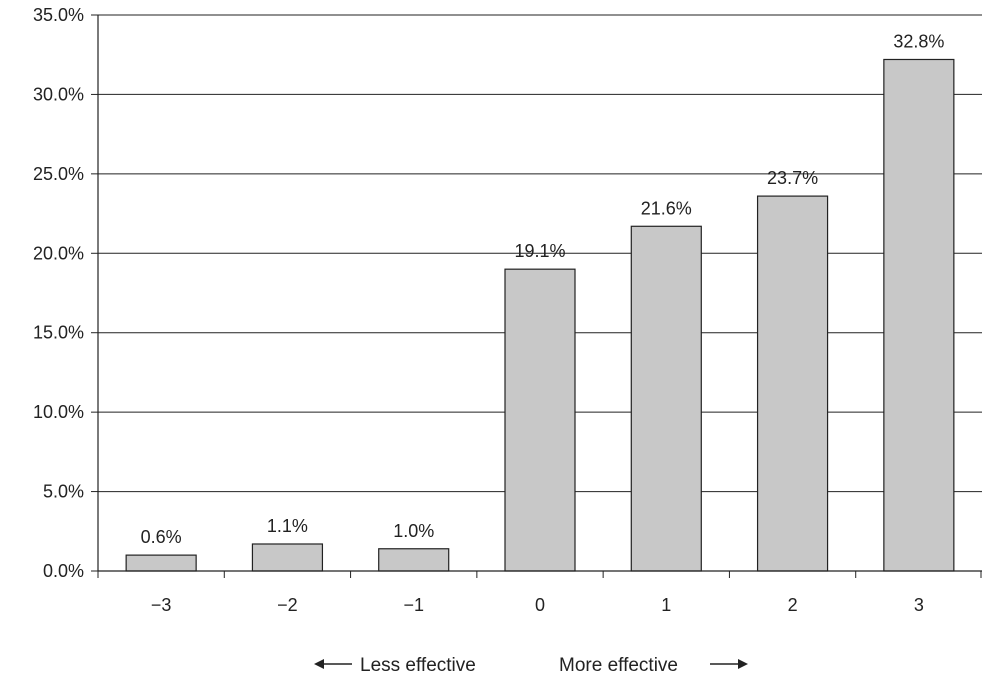 The width and height of the screenshot is (982, 679). What do you see at coordinates (918, 41) in the screenshot?
I see `bar-data-label: 32.8%` at bounding box center [918, 41].